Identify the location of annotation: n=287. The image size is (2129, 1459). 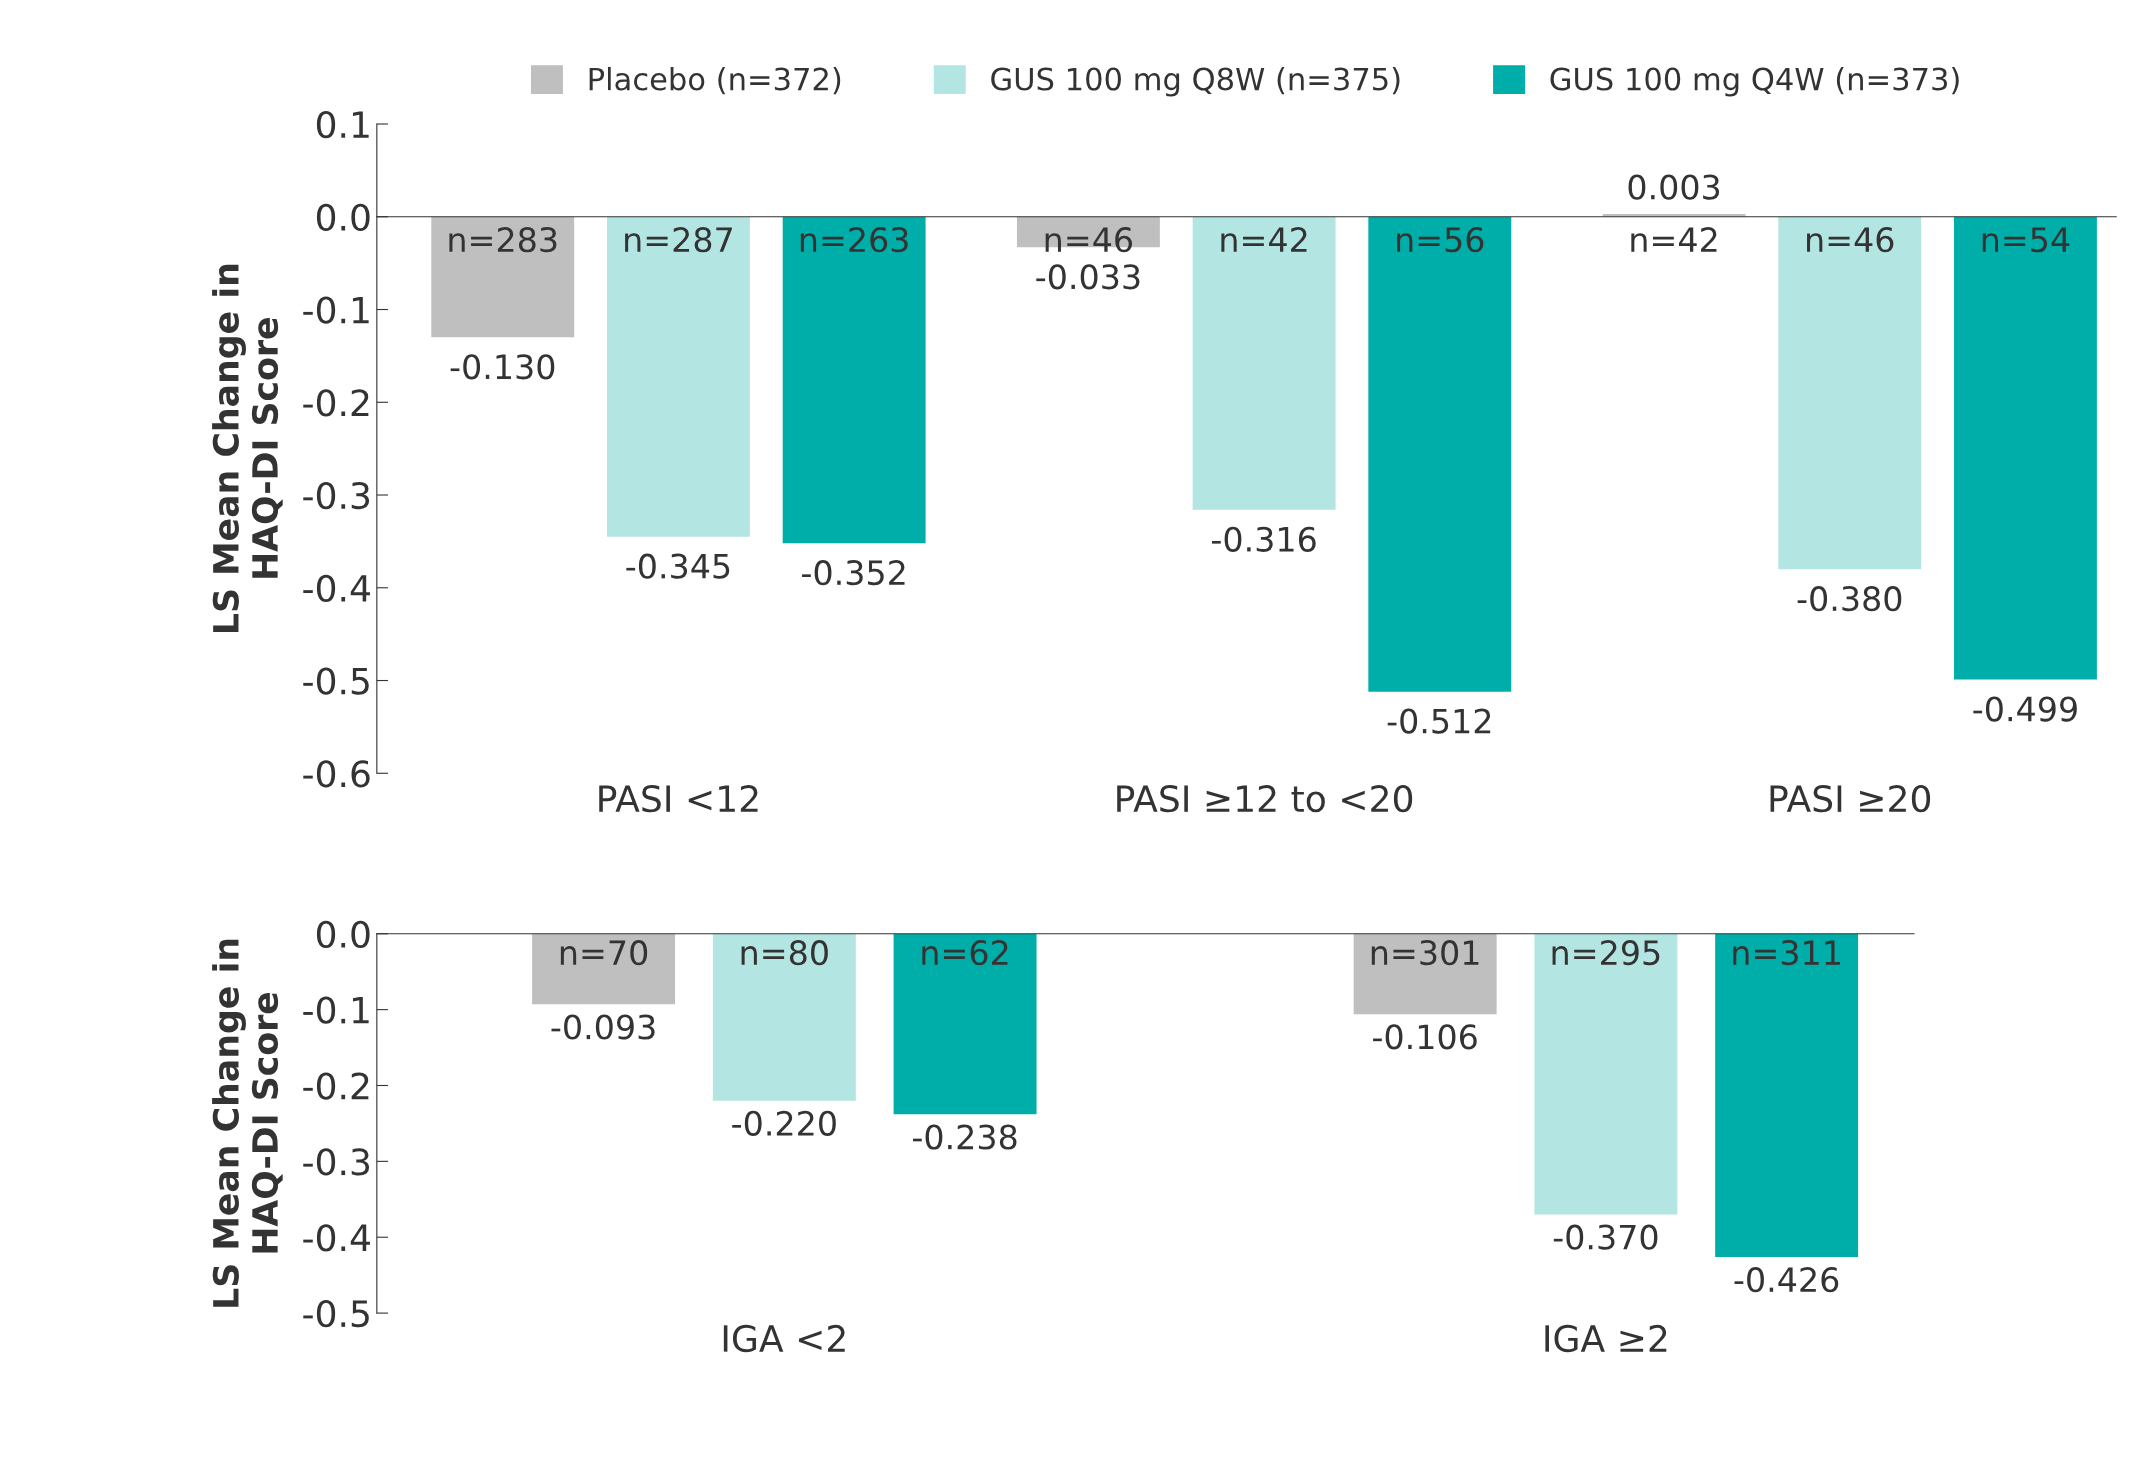
(678, 240).